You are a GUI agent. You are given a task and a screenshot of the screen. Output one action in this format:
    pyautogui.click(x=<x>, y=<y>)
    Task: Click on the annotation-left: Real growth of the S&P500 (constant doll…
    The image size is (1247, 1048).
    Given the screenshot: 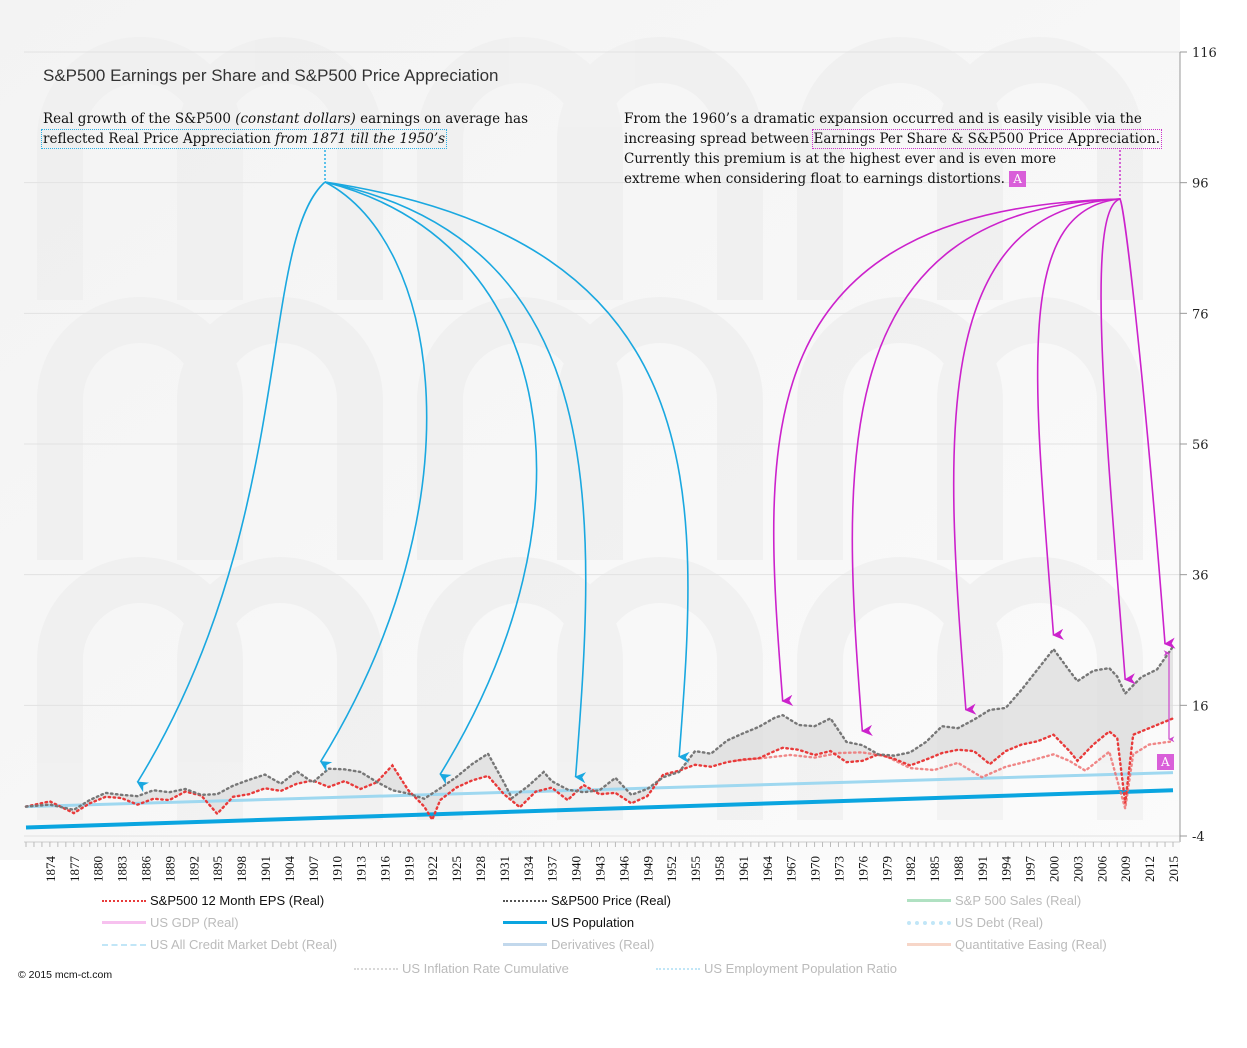 What is the action you would take?
    pyautogui.click(x=301, y=129)
    